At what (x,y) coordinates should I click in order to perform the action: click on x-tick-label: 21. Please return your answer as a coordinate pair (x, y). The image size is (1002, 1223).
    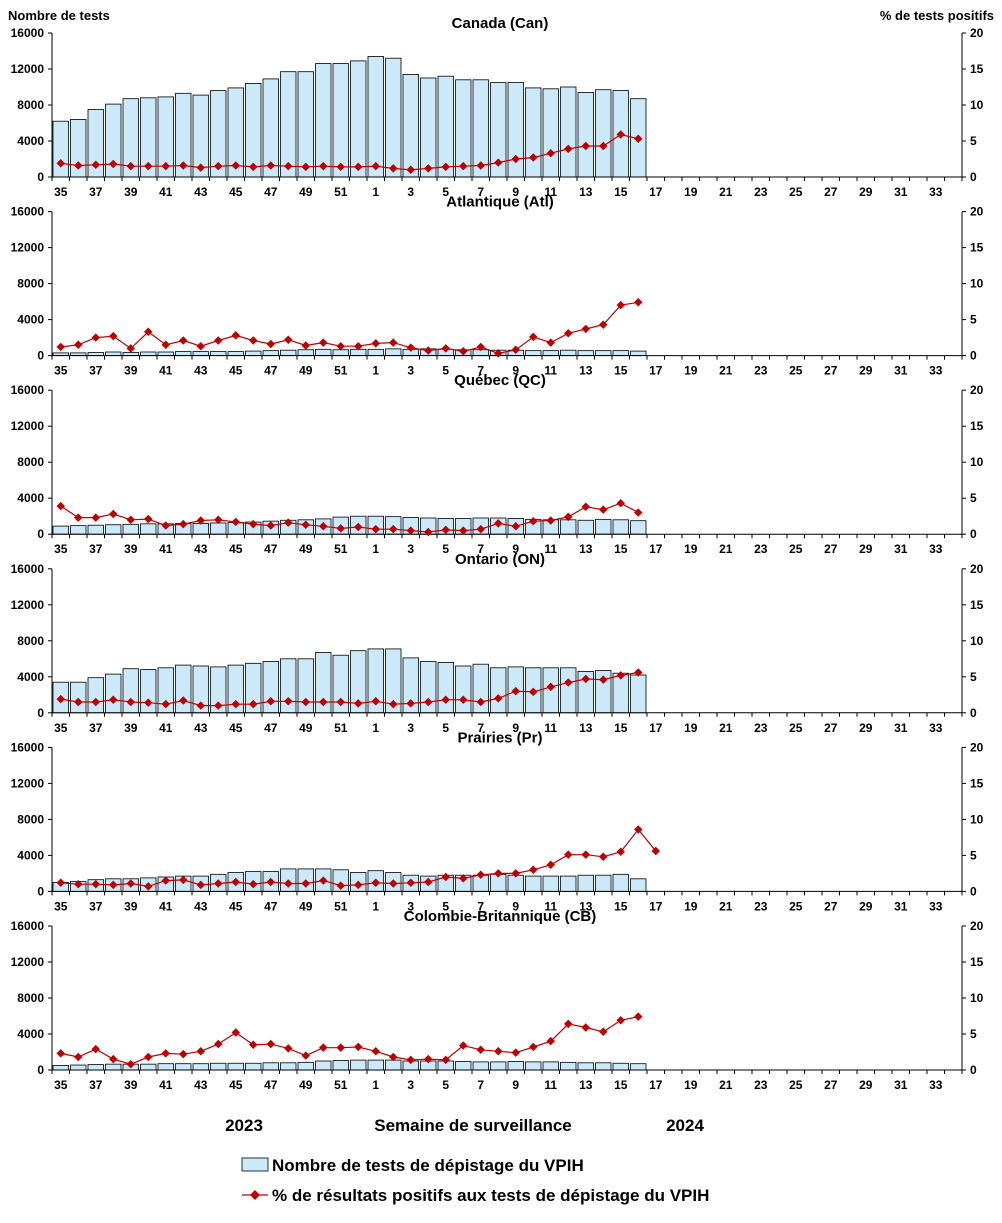
    Looking at the image, I should click on (726, 192).